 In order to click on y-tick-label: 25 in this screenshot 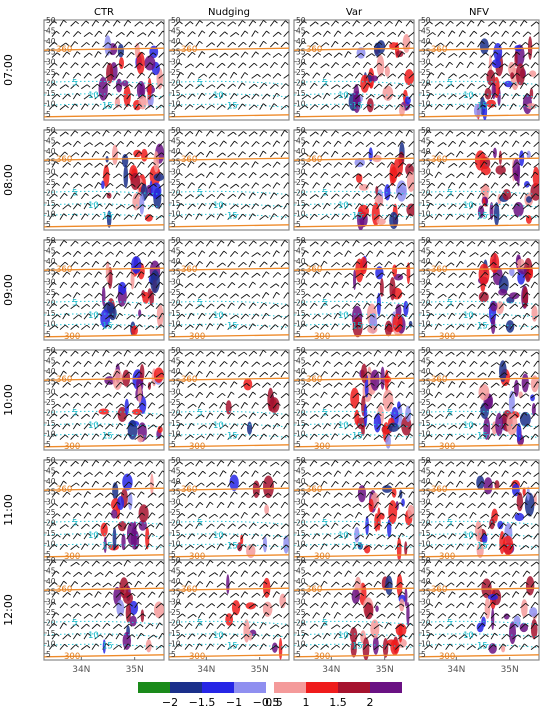, I will do `click(301, 512)`.